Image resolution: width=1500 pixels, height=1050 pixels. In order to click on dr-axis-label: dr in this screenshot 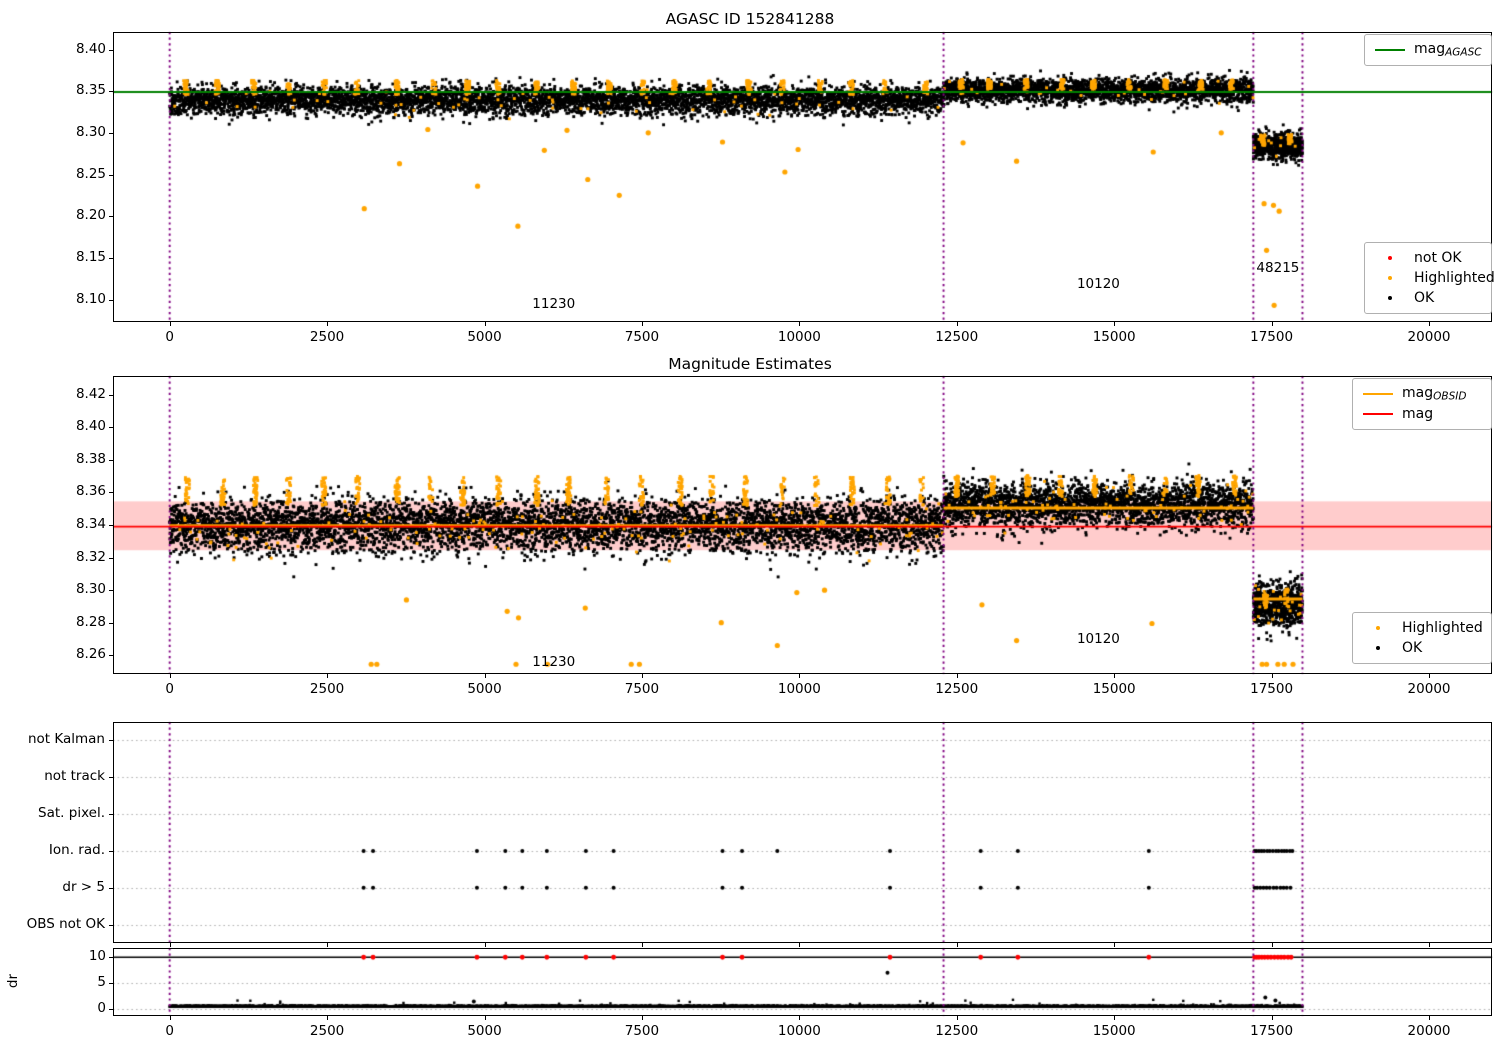, I will do `click(13, 981)`.